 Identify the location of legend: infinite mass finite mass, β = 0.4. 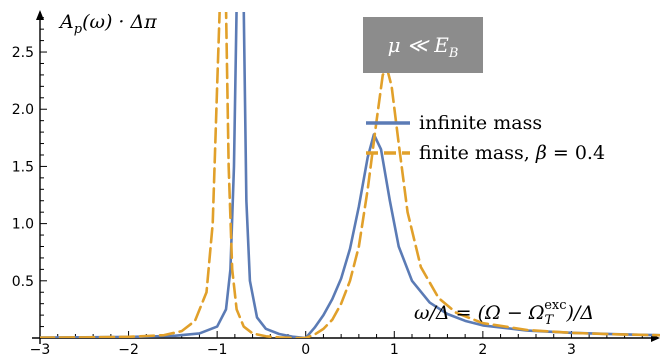
(485, 138).